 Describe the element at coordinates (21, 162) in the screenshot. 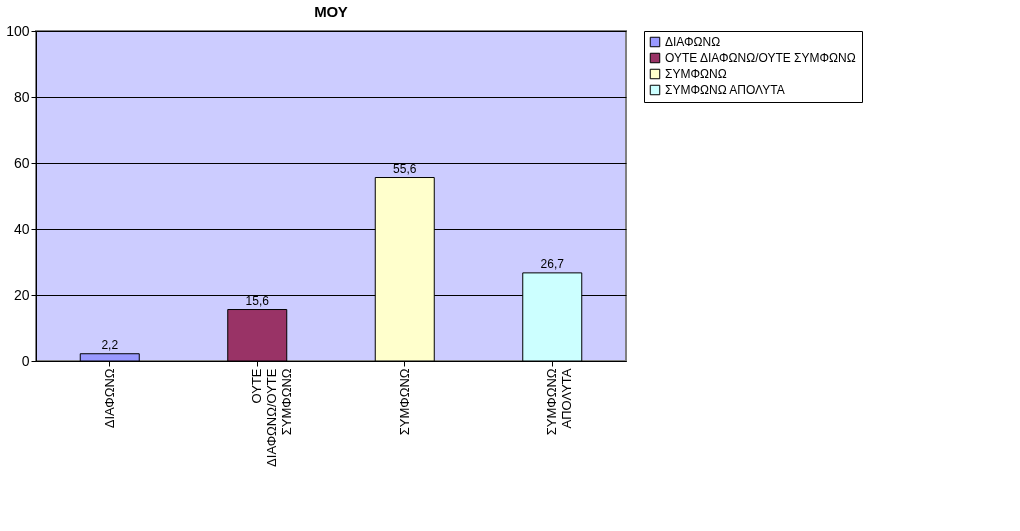

I see `y-tick-label: 60` at that location.